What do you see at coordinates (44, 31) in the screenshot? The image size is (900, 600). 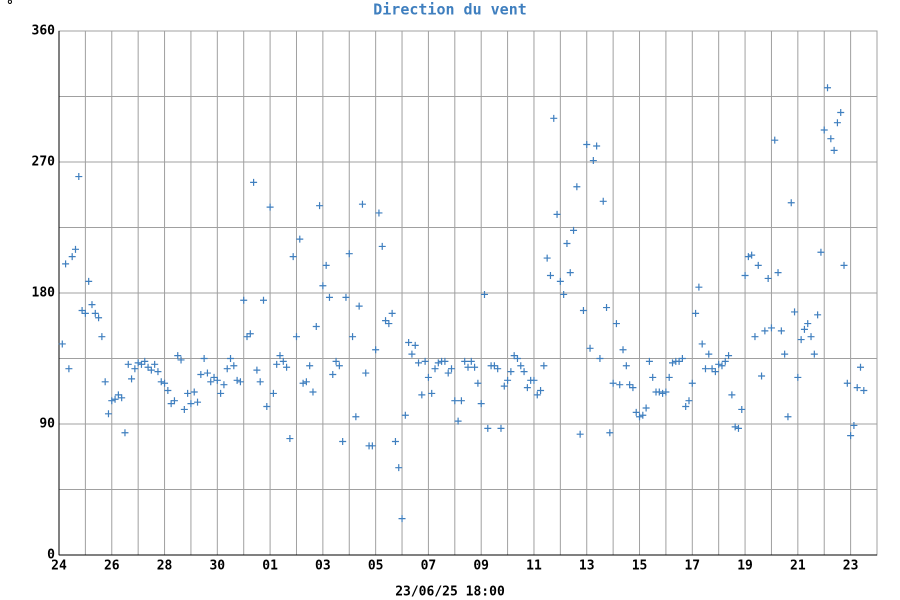 I see `y-tick-label: 360` at bounding box center [44, 31].